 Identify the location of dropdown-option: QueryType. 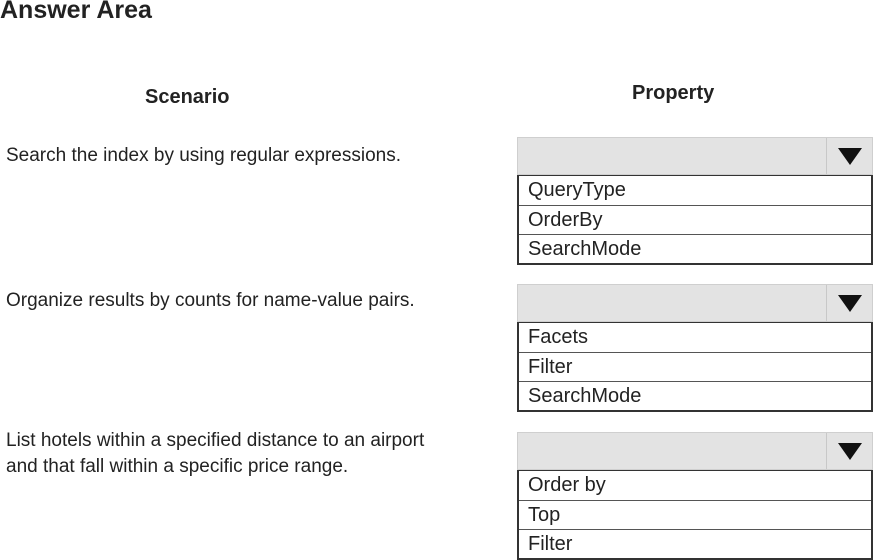
(577, 190).